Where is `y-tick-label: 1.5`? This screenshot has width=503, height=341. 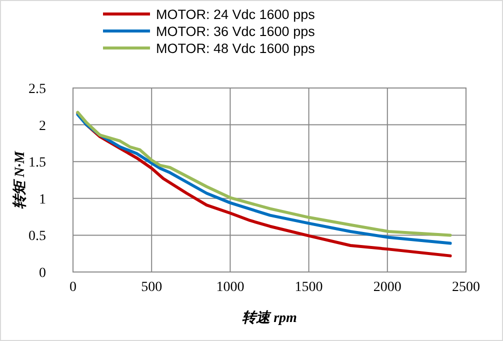 y-tick-label: 1.5 is located at coordinates (37, 163).